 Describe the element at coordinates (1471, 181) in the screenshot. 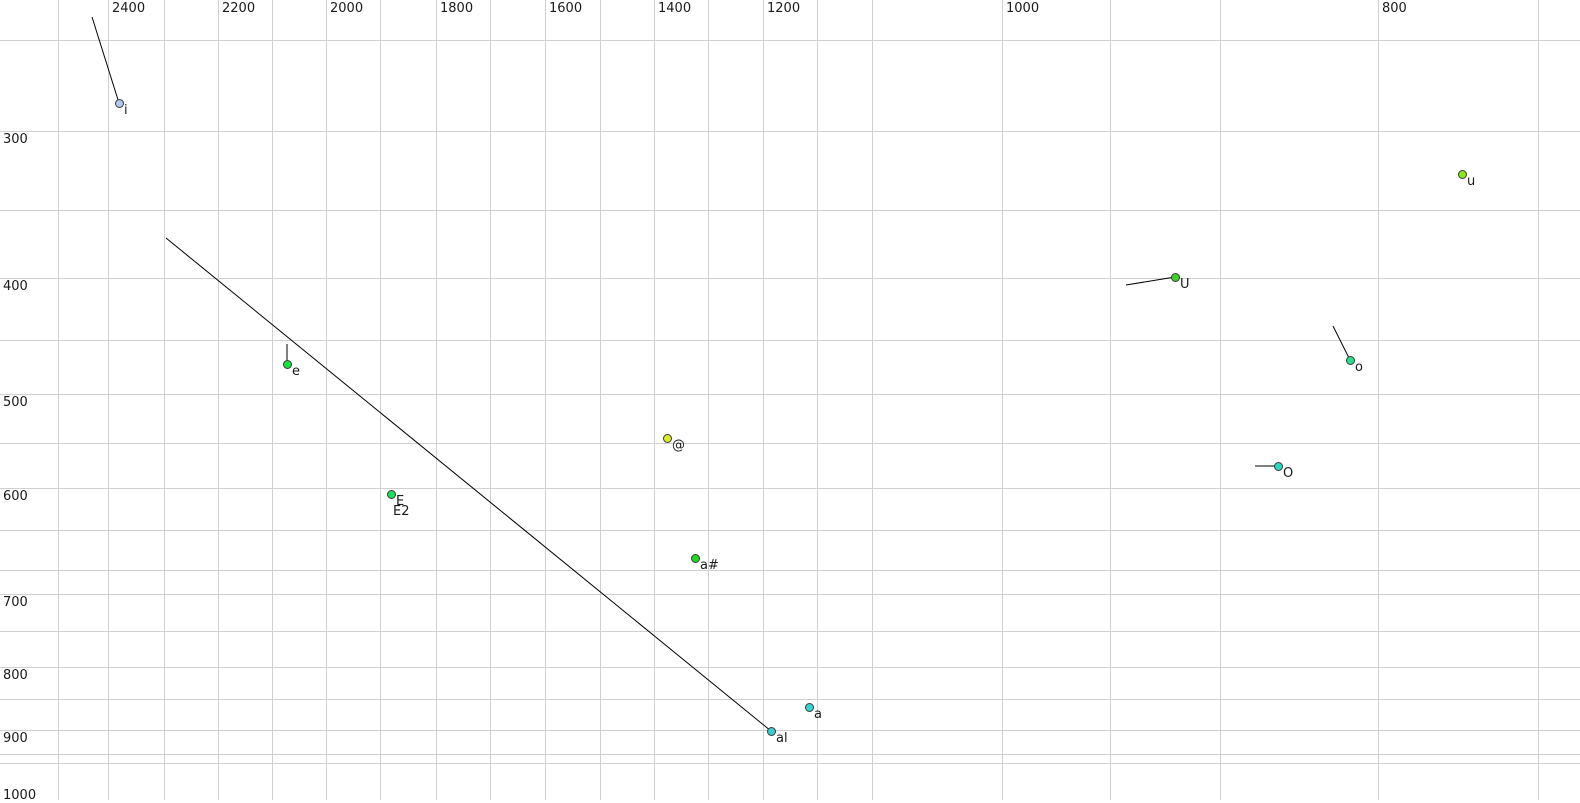

I see `data-point-label: u` at that location.